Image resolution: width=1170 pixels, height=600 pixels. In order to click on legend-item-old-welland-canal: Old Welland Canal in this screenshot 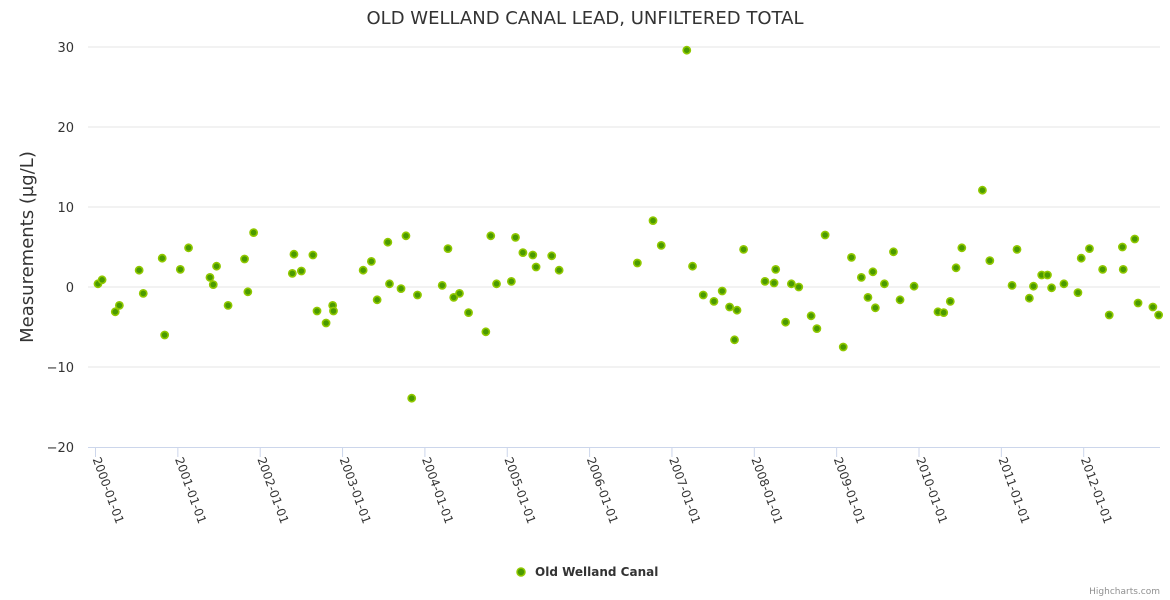, I will do `click(596, 572)`.